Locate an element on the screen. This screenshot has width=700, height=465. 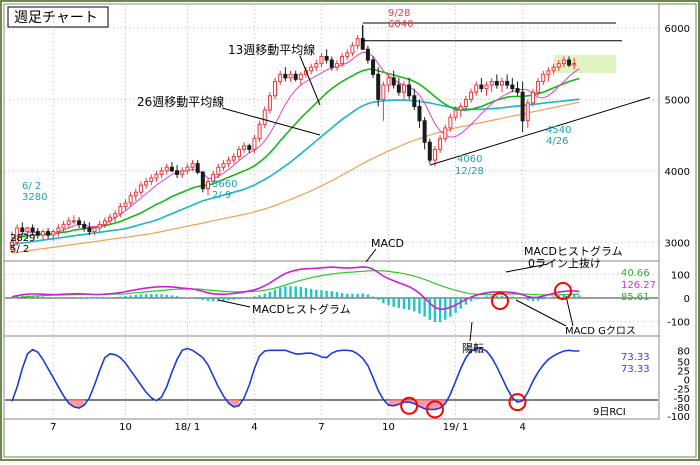
stoch-tick-label: -80 is located at coordinates (682, 408).